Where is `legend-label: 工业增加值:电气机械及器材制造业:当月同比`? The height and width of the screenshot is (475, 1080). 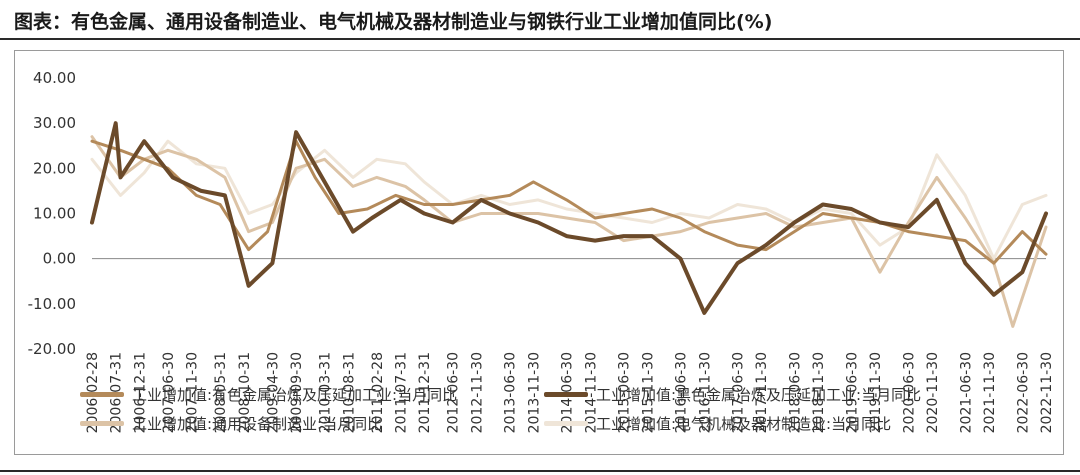
legend-label: 工业增加值:电气机械及器材制造业:当月同比 is located at coordinates (744, 423).